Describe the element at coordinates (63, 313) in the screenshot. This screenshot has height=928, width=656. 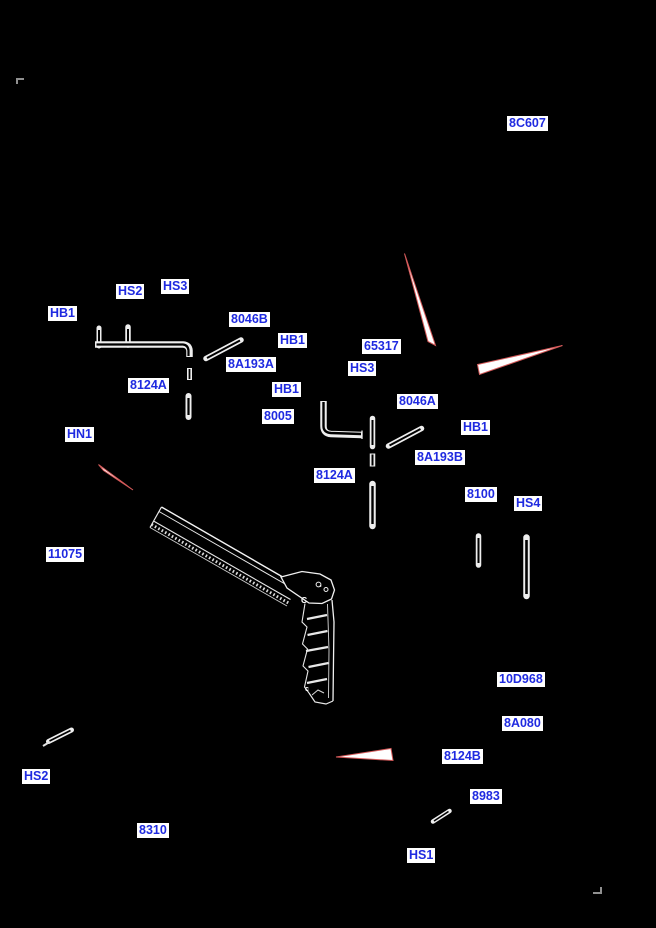
I see `part-label-hb1-a: HB1` at that location.